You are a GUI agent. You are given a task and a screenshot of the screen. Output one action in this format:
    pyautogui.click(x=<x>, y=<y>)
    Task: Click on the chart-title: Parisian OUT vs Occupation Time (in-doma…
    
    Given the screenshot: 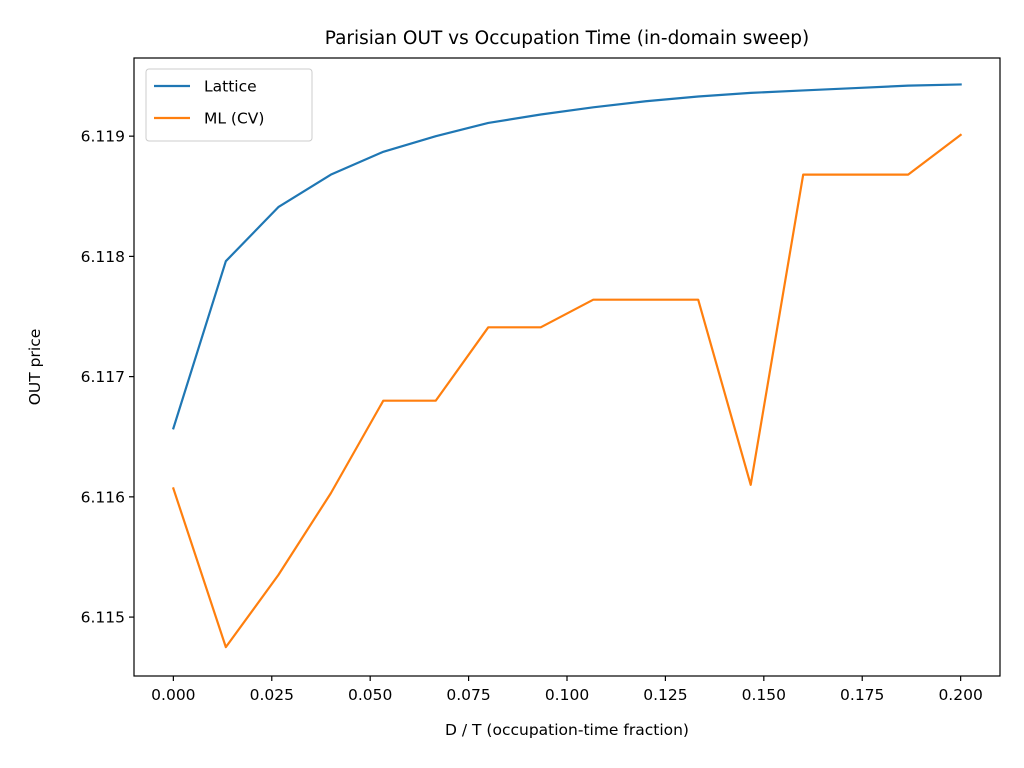 What is the action you would take?
    pyautogui.click(x=567, y=38)
    